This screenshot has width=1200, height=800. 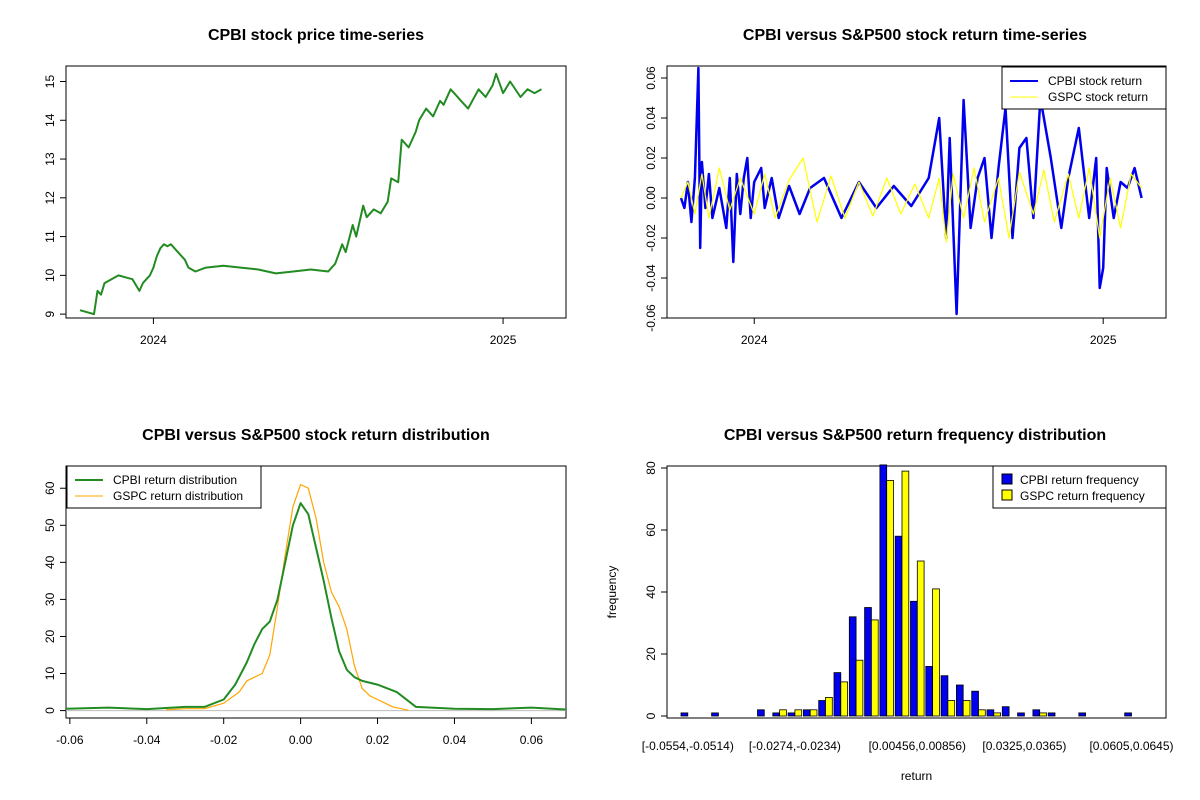 What do you see at coordinates (1095, 81) in the screenshot?
I see `returns-legend-label: CPBI stock return` at bounding box center [1095, 81].